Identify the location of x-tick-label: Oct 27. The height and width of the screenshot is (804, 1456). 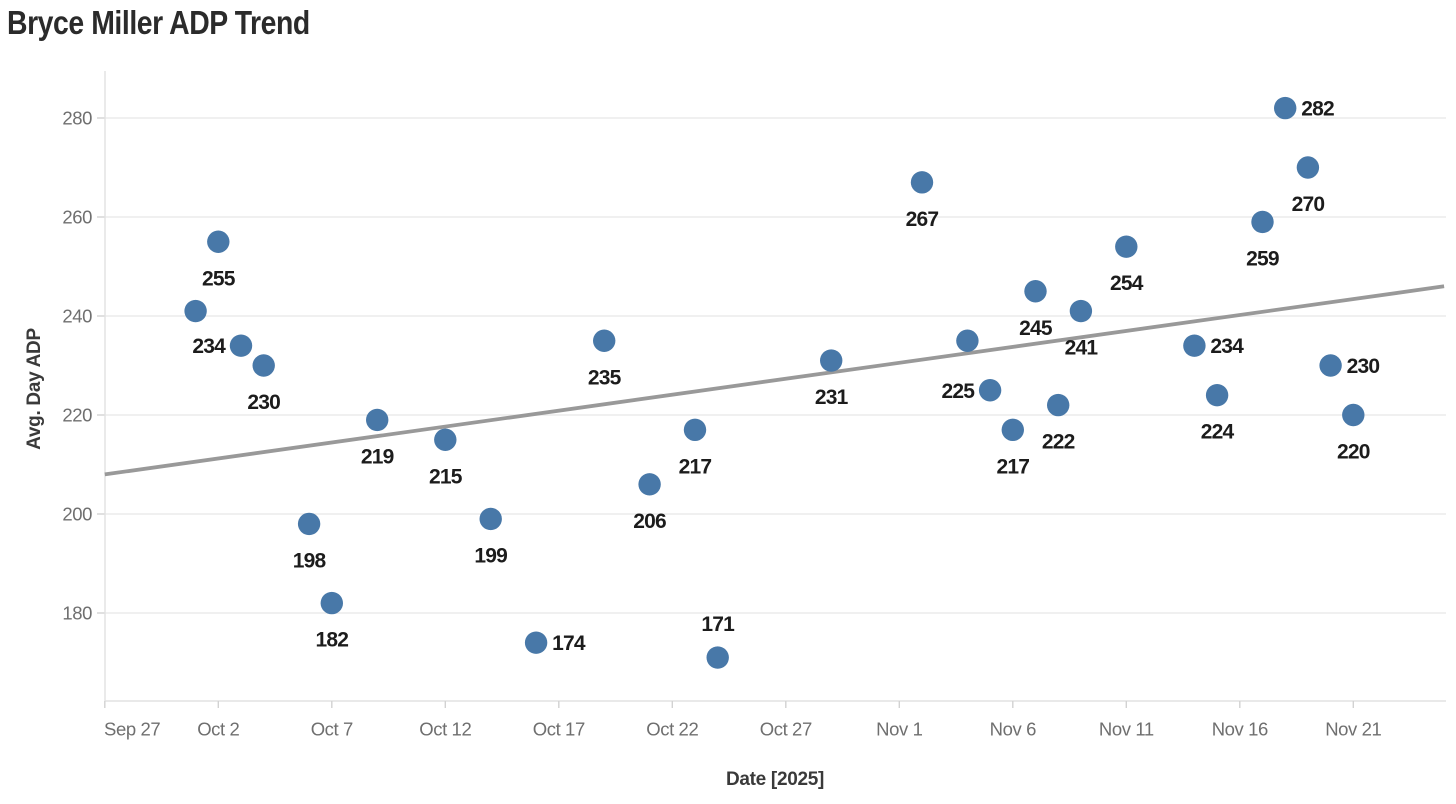
(786, 729).